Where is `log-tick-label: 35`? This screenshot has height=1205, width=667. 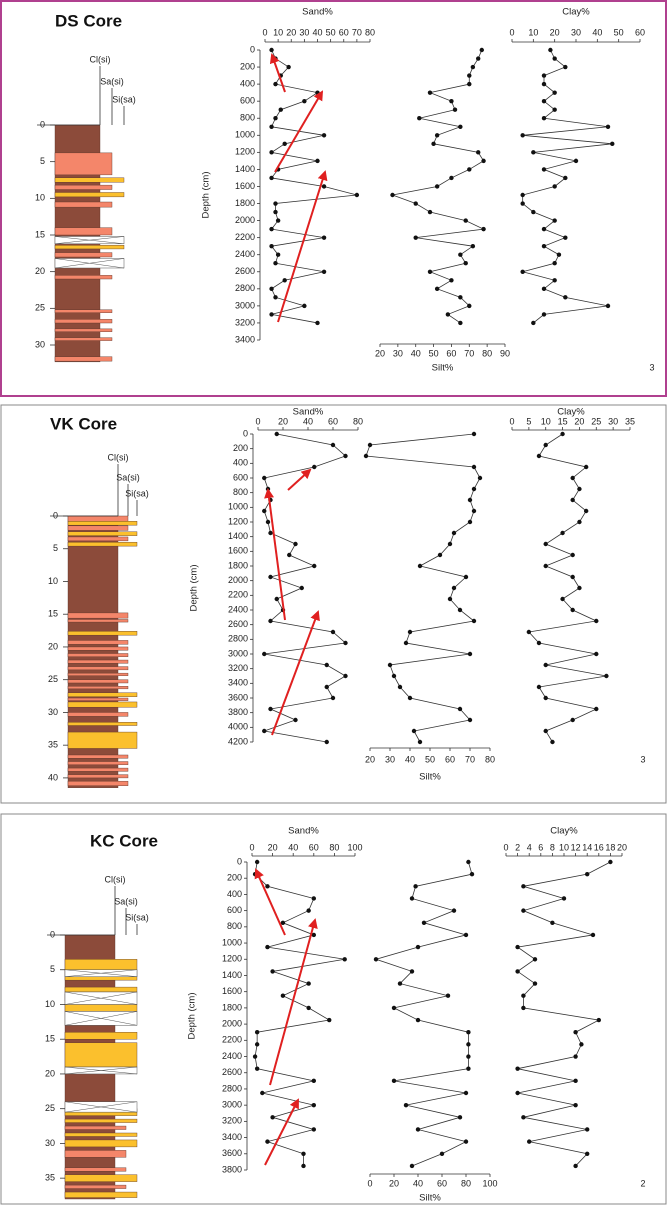
log-tick-label: 35 is located at coordinates (50, 1178).